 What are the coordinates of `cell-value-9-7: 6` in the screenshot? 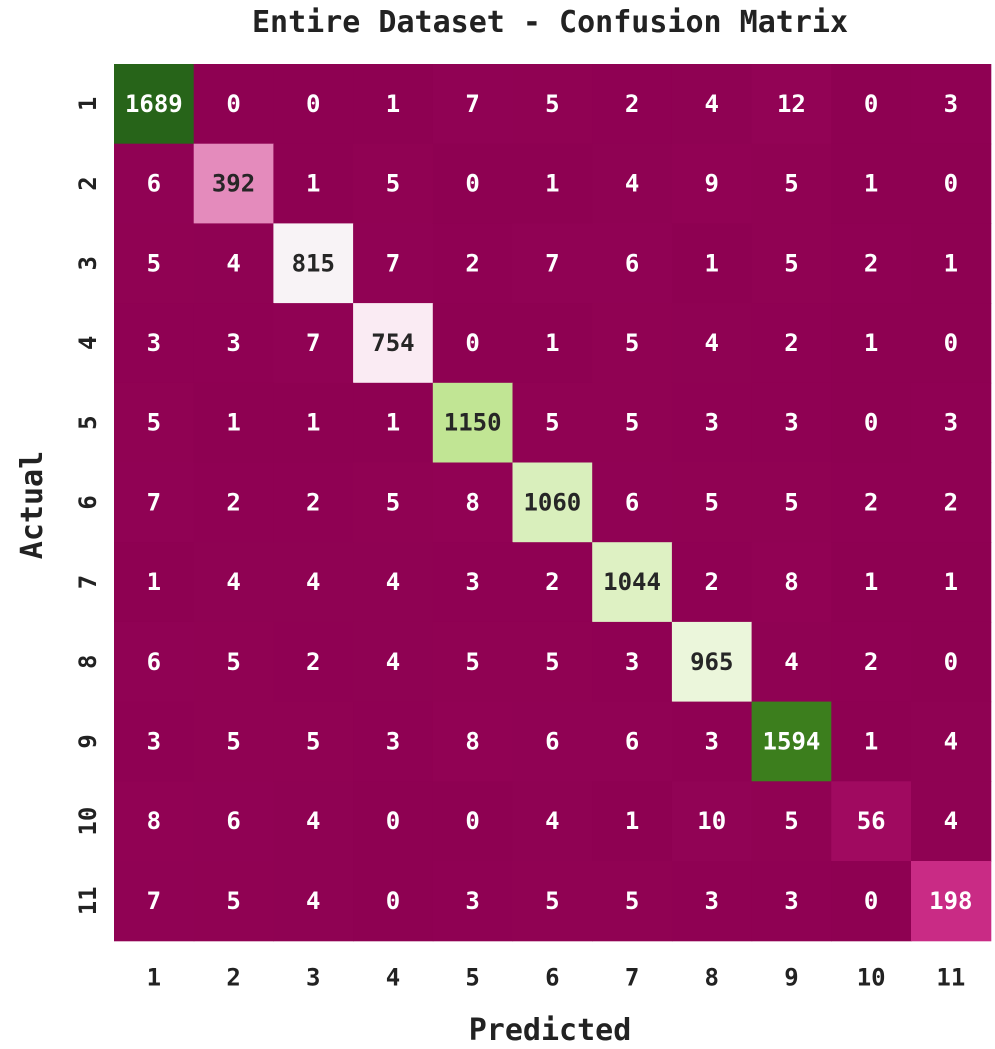 It's located at (632, 741).